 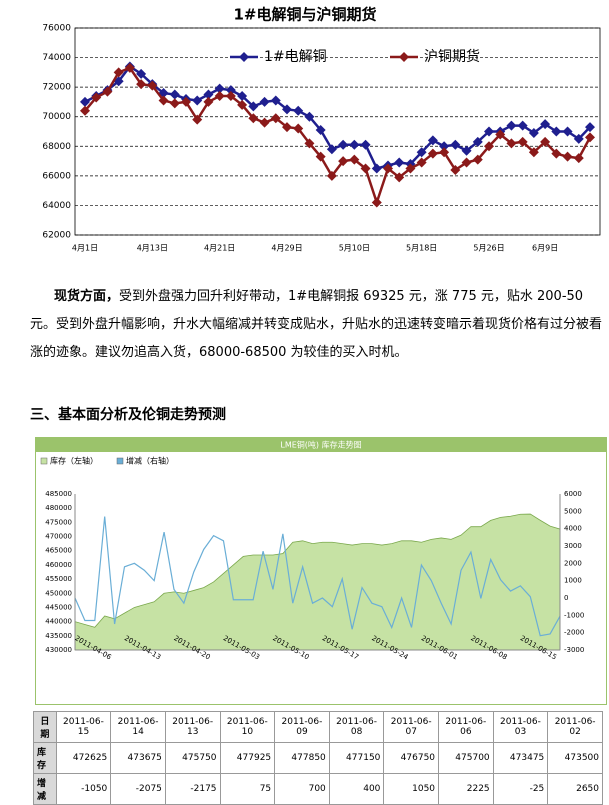 I want to click on title-bar, so click(x=321, y=445).